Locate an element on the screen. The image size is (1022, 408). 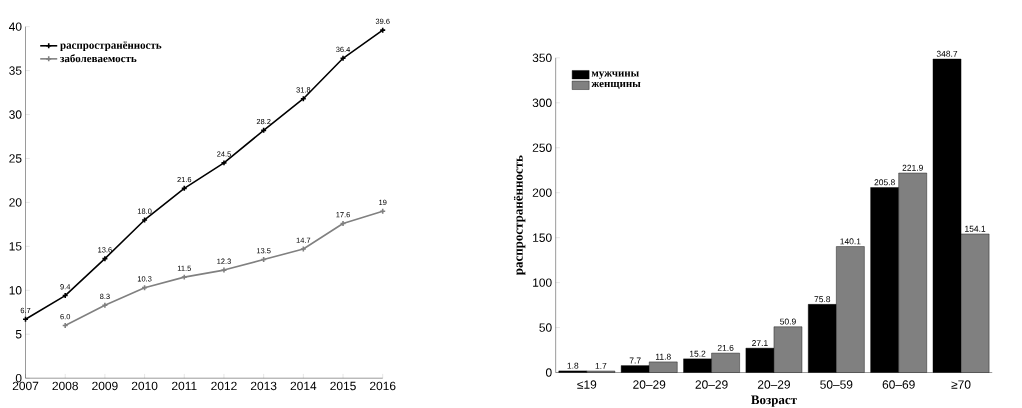
y-tick-label: 10 is located at coordinates (15, 290).